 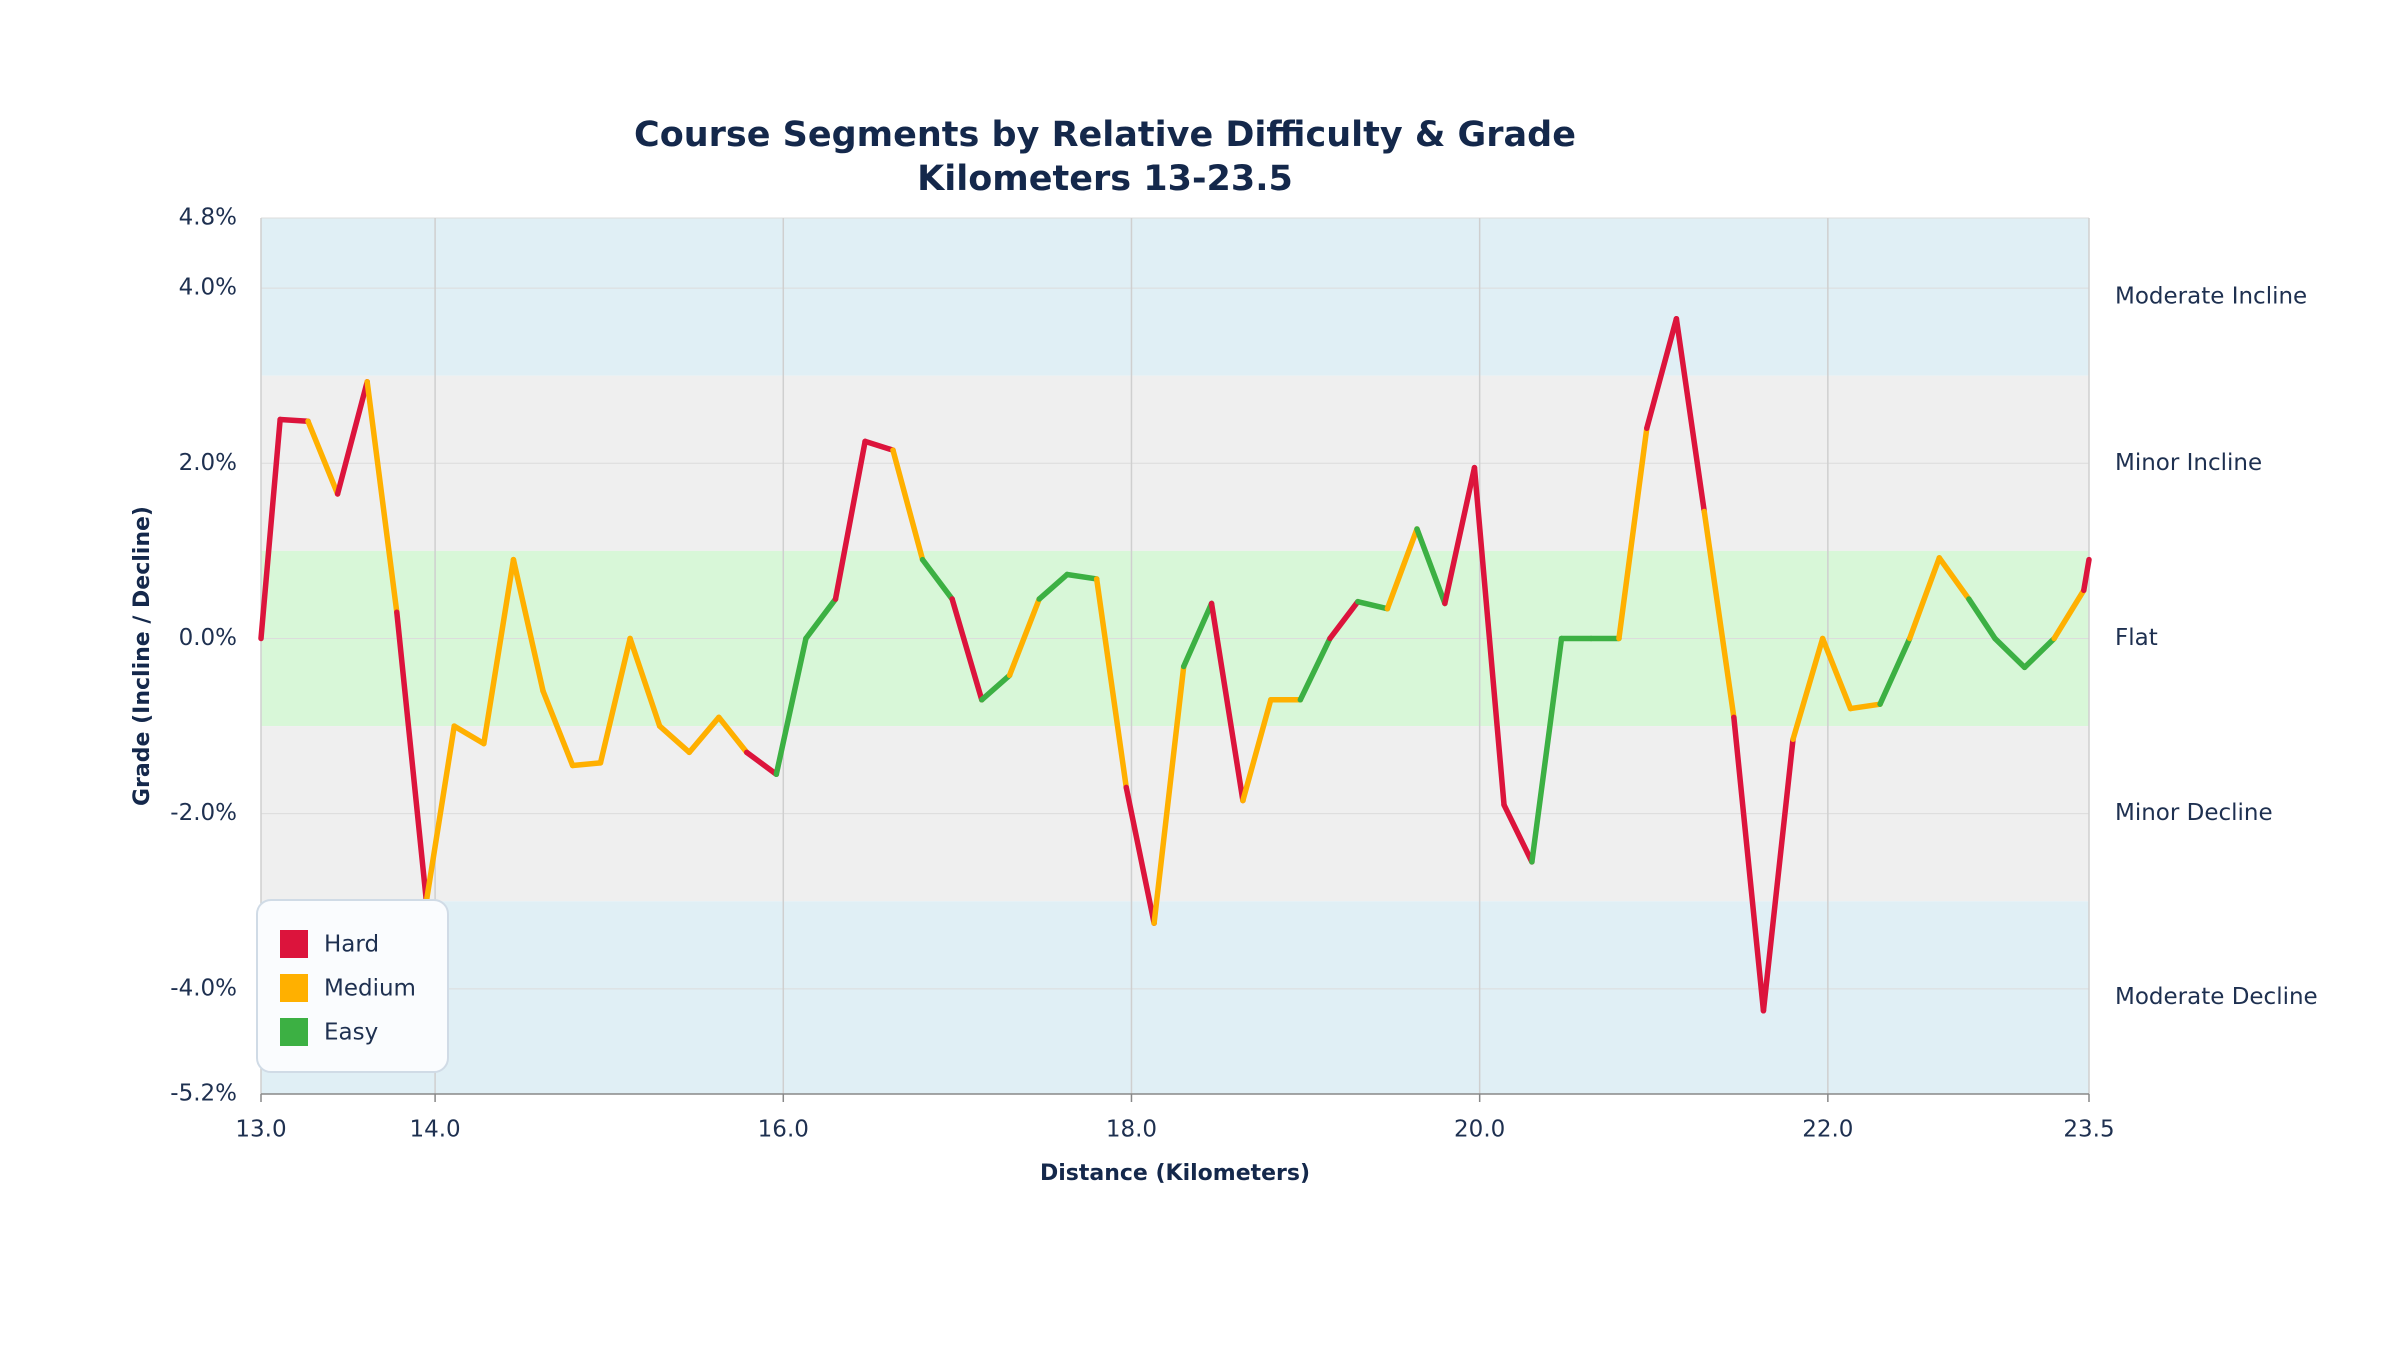 I want to click on y-tick-label: -2.0%, so click(x=203, y=813).